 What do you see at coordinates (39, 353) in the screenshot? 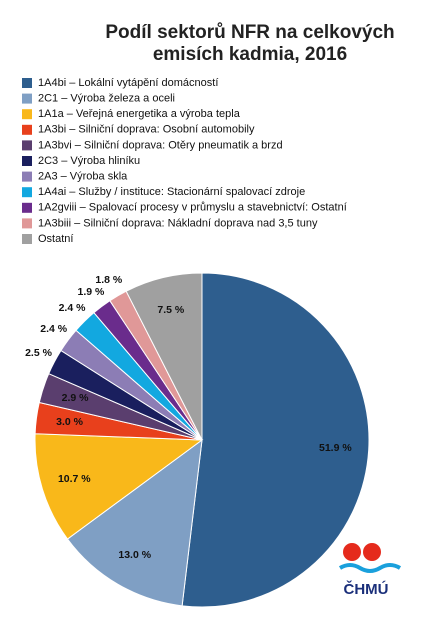
I see `value-label: 2.5 %` at bounding box center [39, 353].